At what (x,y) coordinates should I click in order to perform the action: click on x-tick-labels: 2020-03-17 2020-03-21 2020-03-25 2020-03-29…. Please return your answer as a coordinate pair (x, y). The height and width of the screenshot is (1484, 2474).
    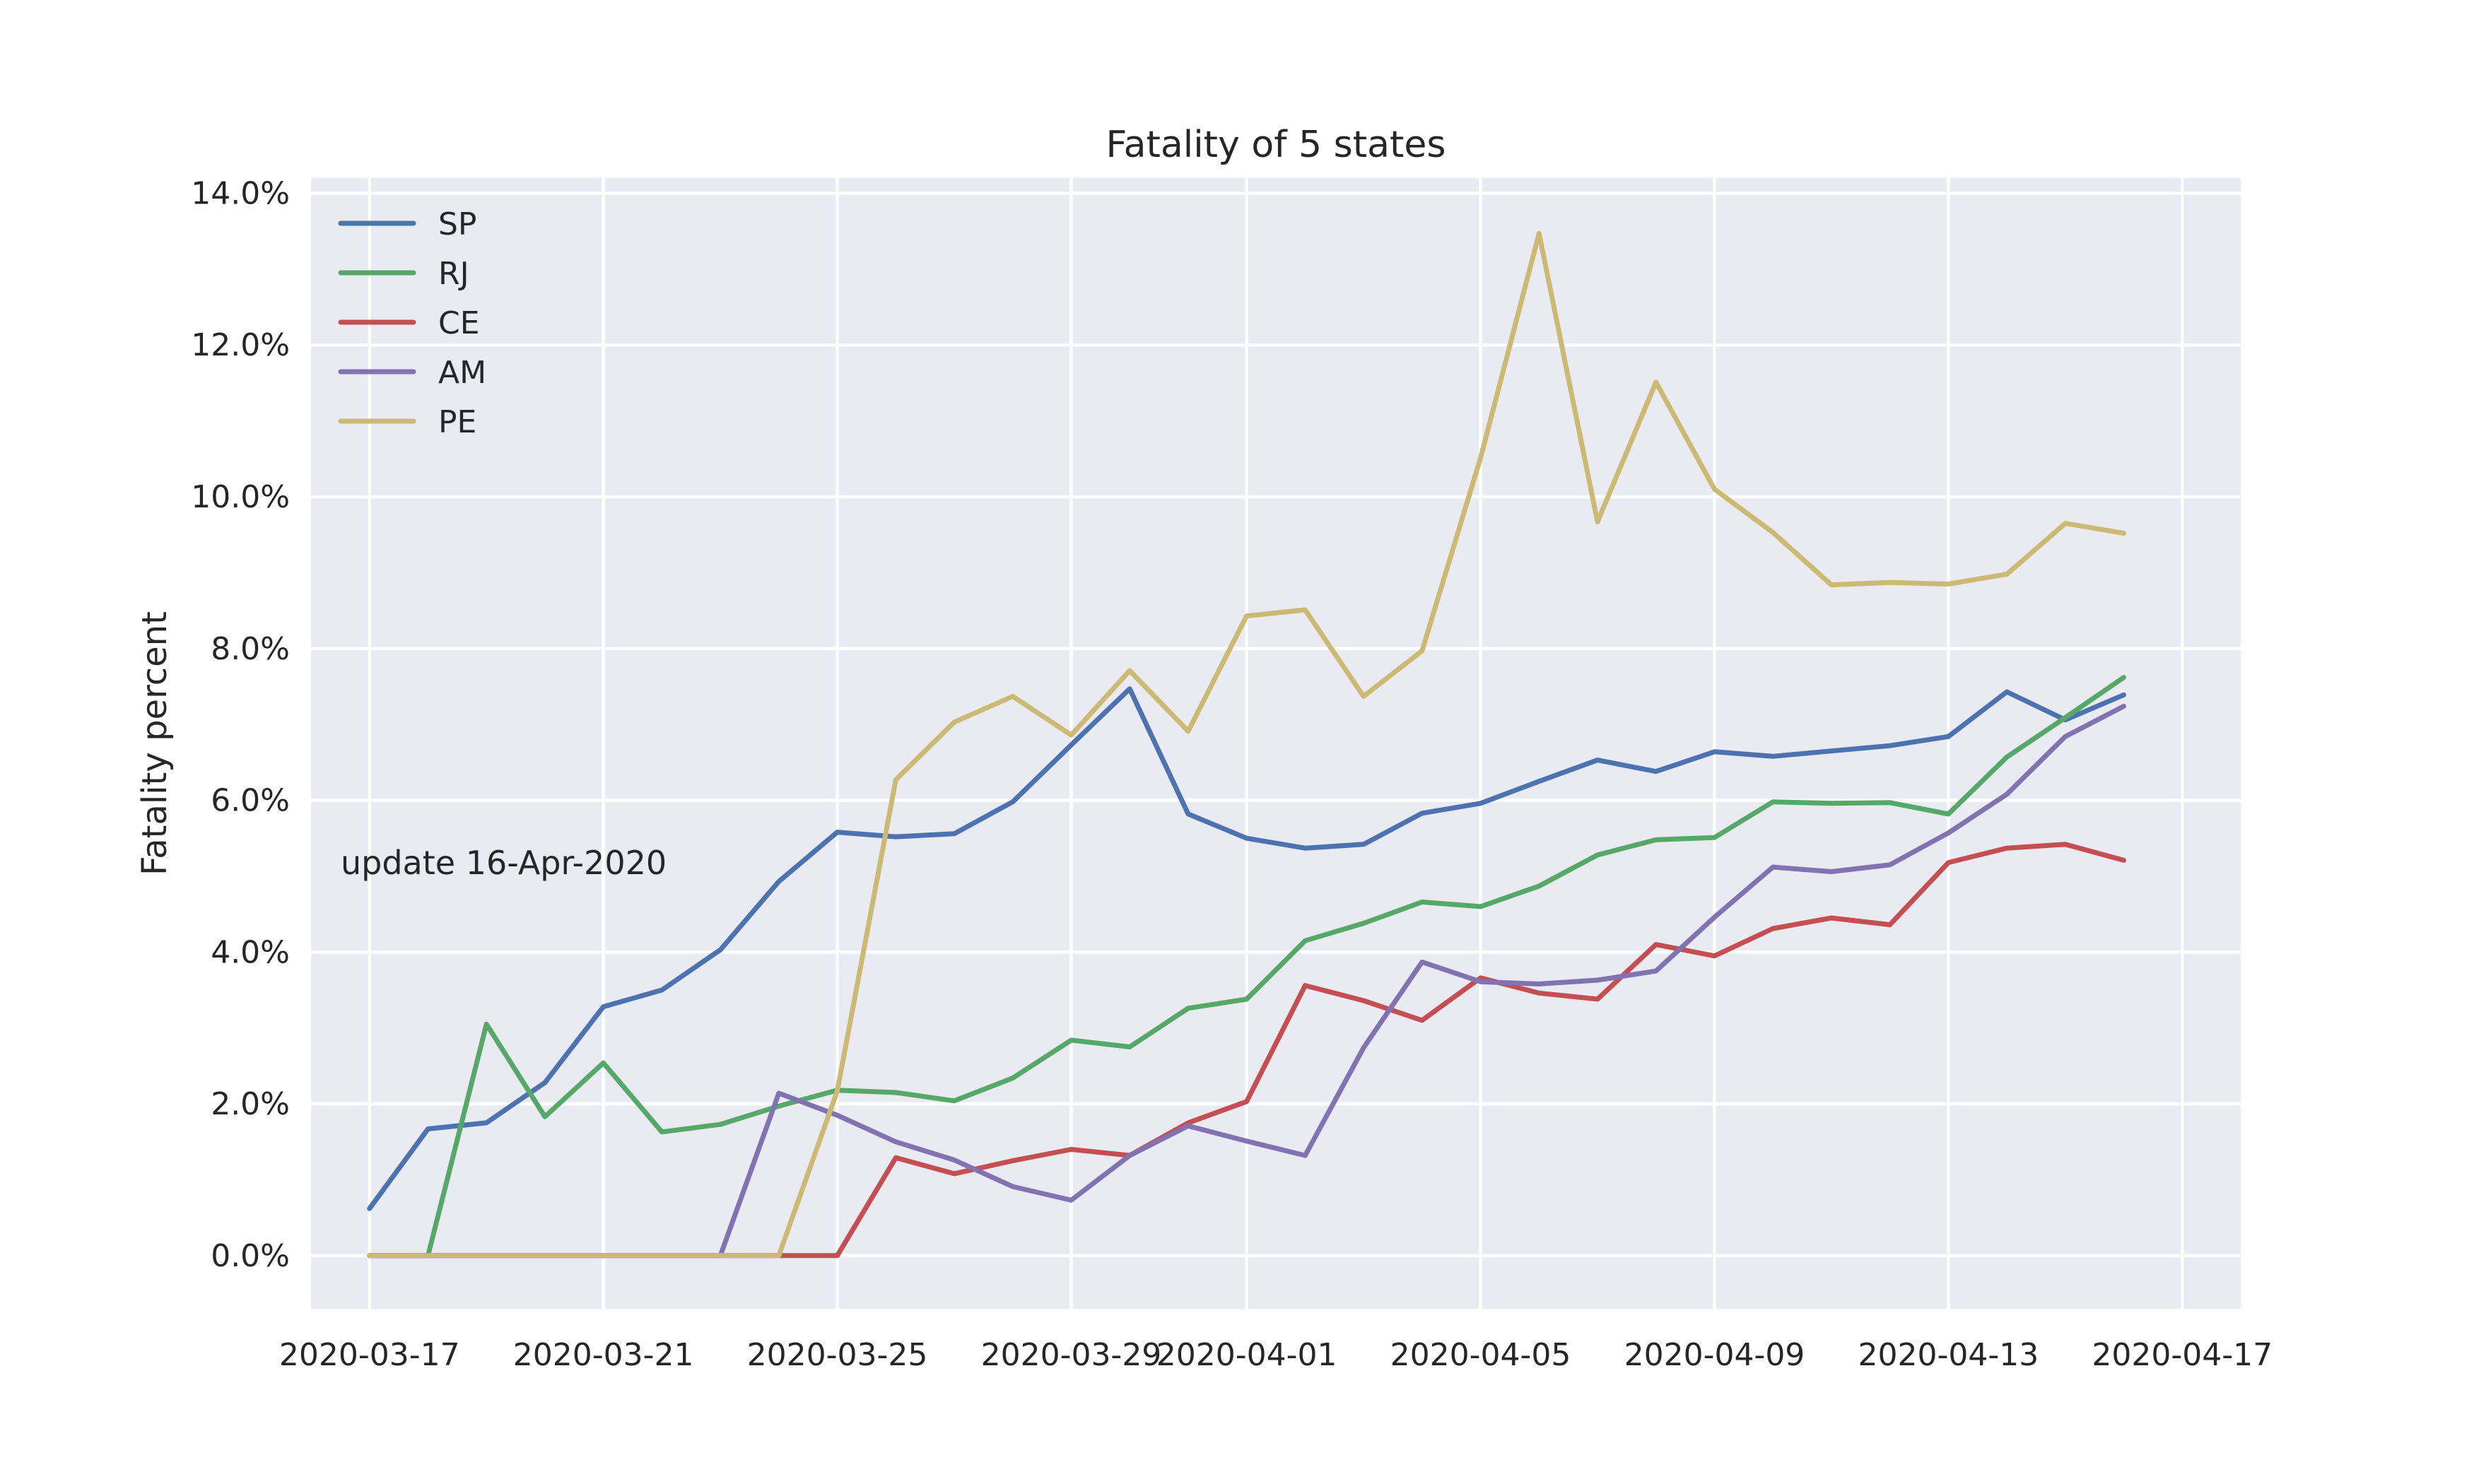
    Looking at the image, I should click on (1276, 1355).